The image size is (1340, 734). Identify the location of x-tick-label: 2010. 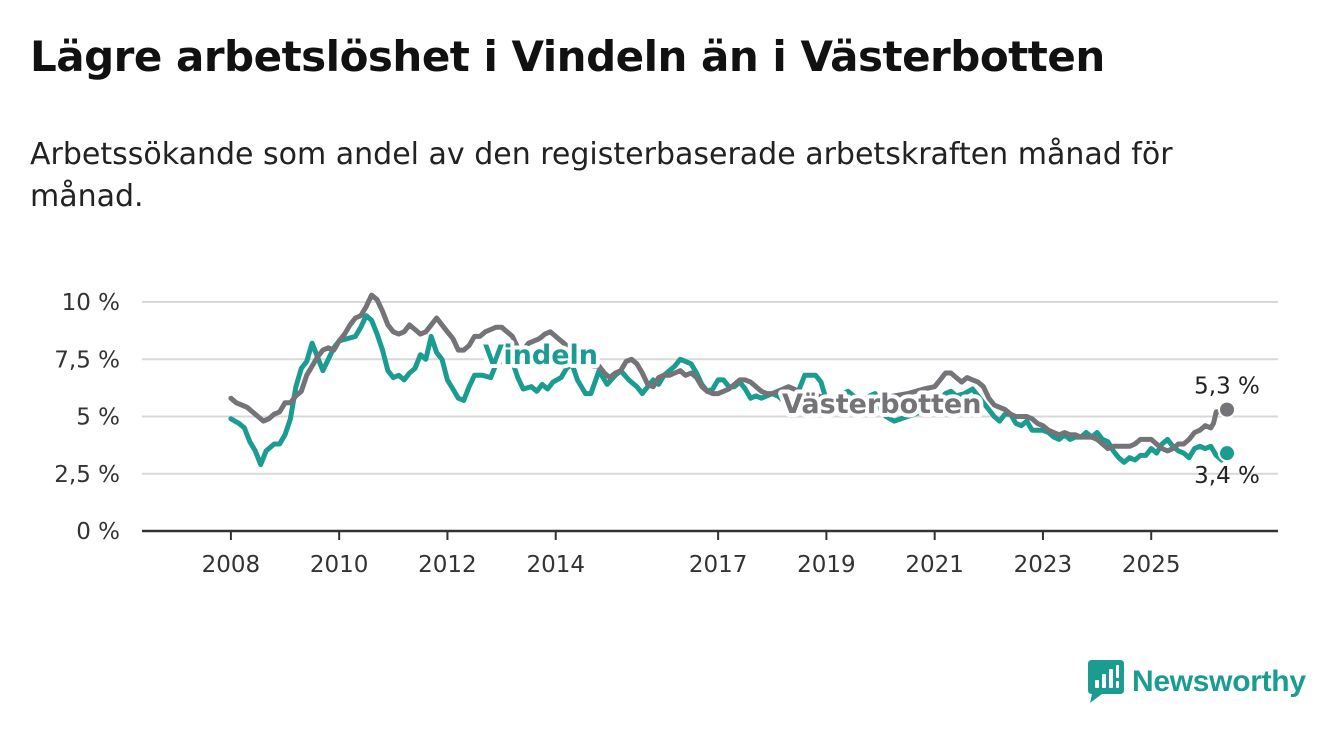
(339, 565).